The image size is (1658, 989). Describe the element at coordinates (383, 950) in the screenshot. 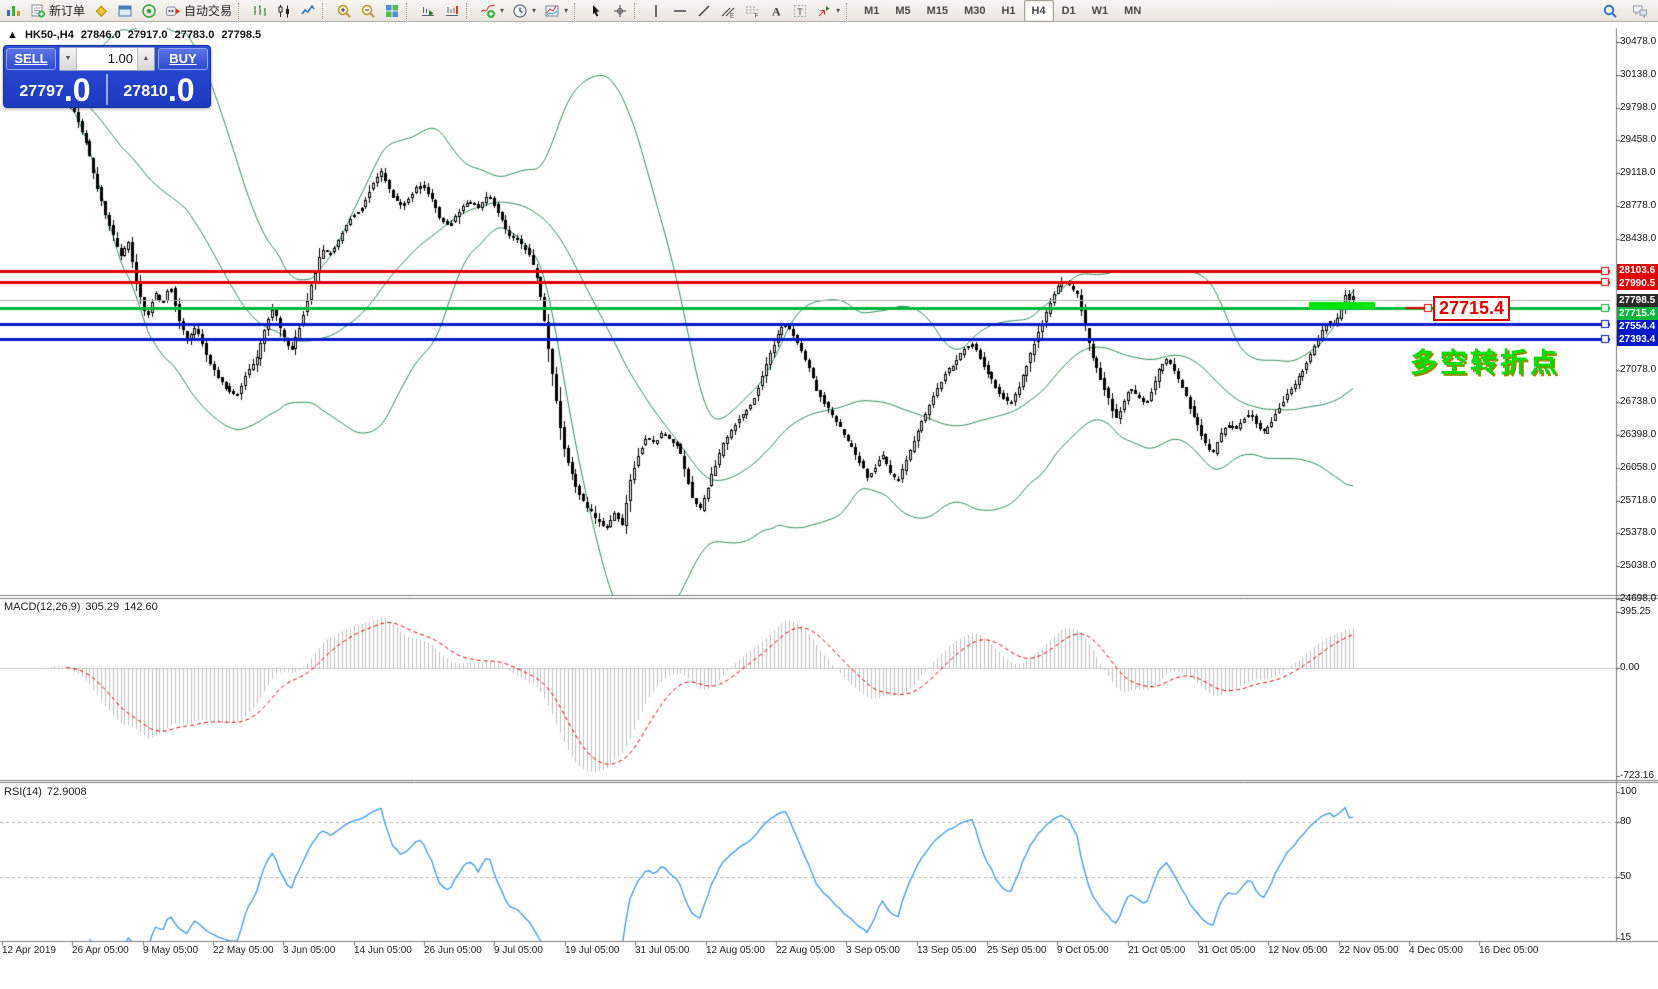

I see `x-axis-date-label: 14 Jun 05:00` at that location.